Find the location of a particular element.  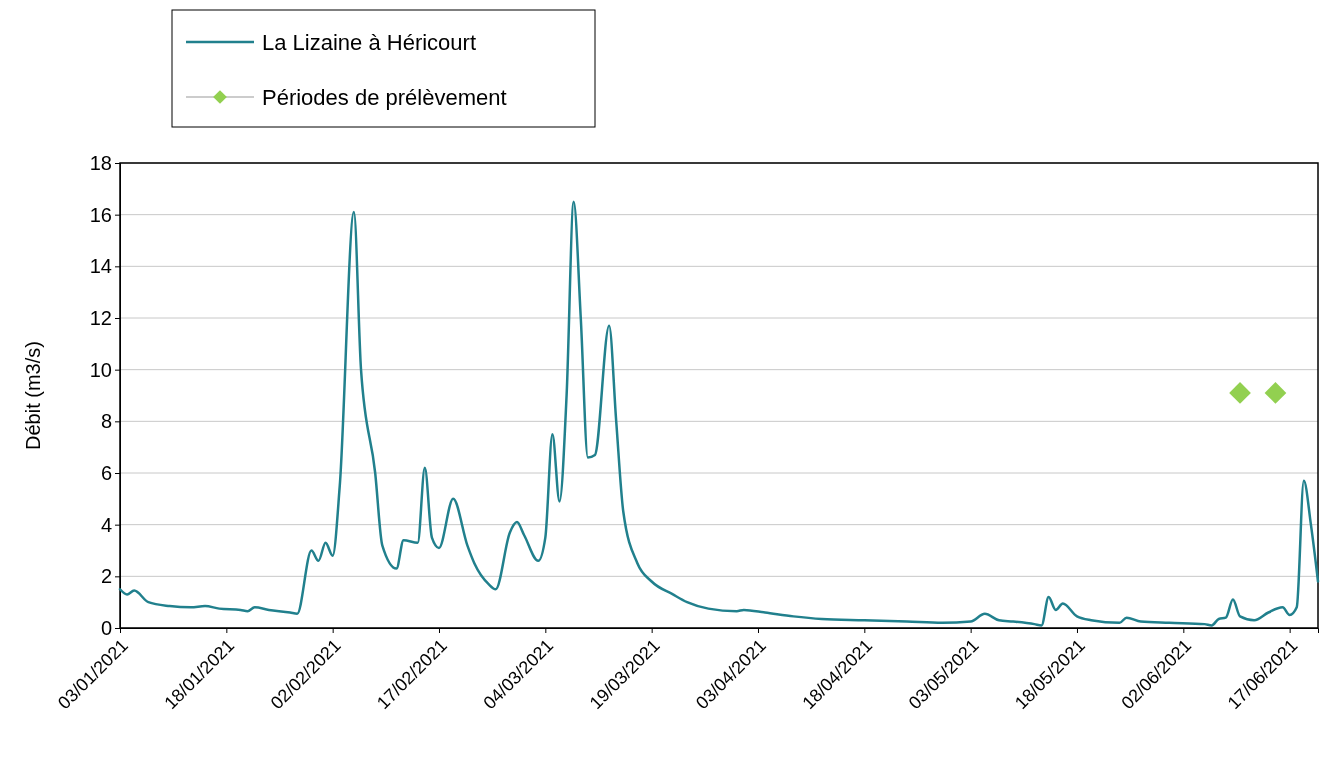

y-tick-label: 10 is located at coordinates (100, 369).